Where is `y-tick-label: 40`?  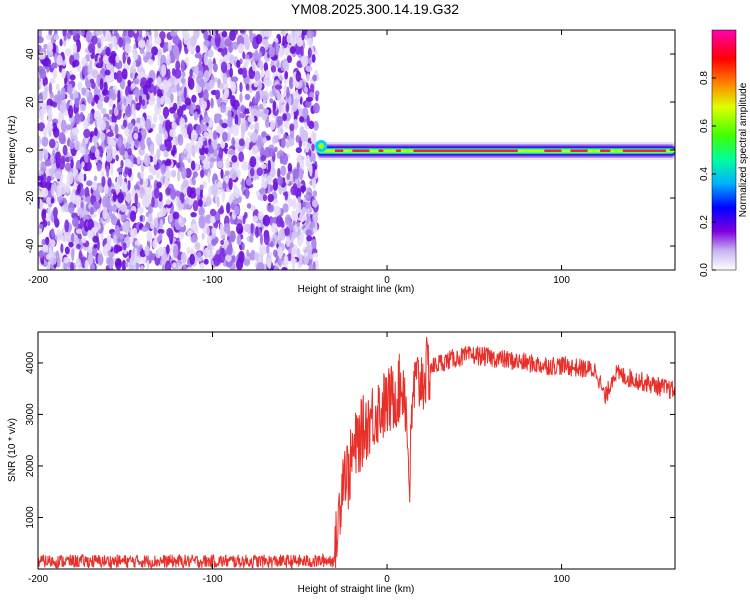
y-tick-label: 40 is located at coordinates (30, 54).